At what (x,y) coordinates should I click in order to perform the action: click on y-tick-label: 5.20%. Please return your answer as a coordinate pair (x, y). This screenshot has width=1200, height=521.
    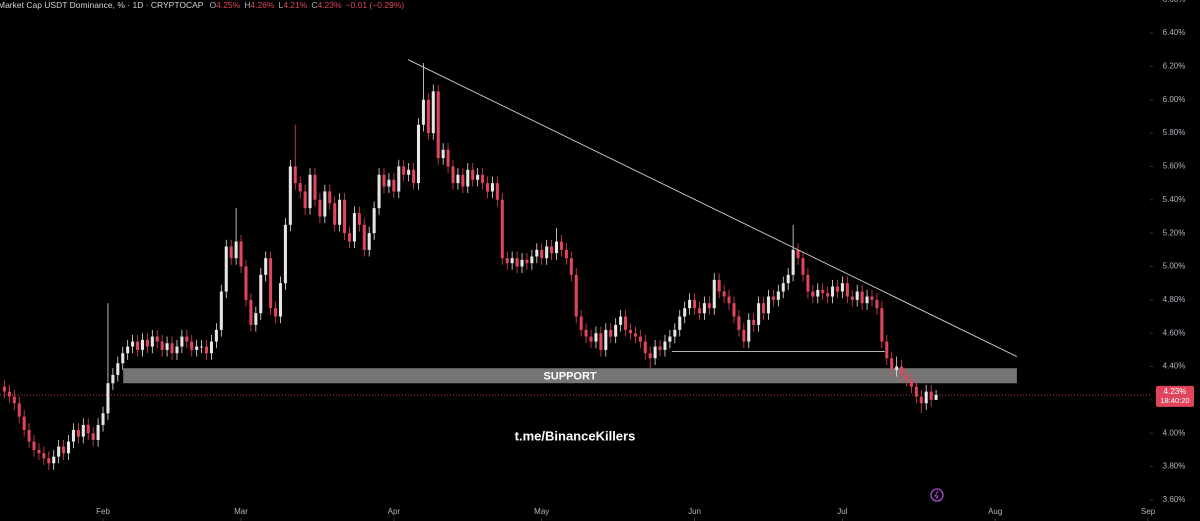
    Looking at the image, I should click on (1174, 232).